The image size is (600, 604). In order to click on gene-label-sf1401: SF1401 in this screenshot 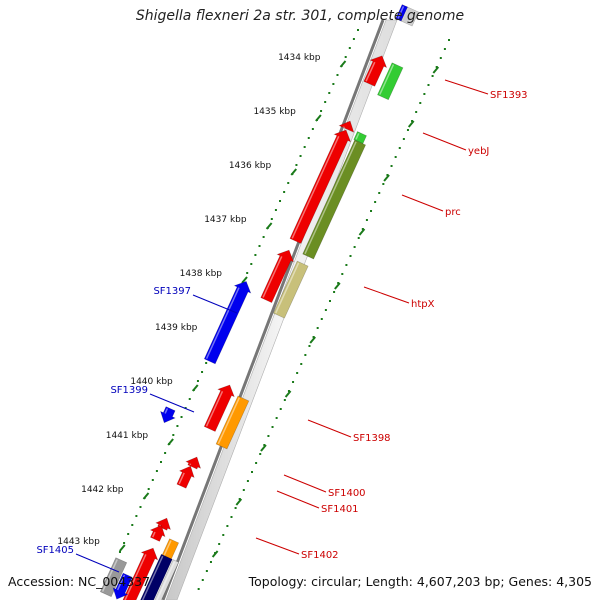, I will do `click(340, 509)`.